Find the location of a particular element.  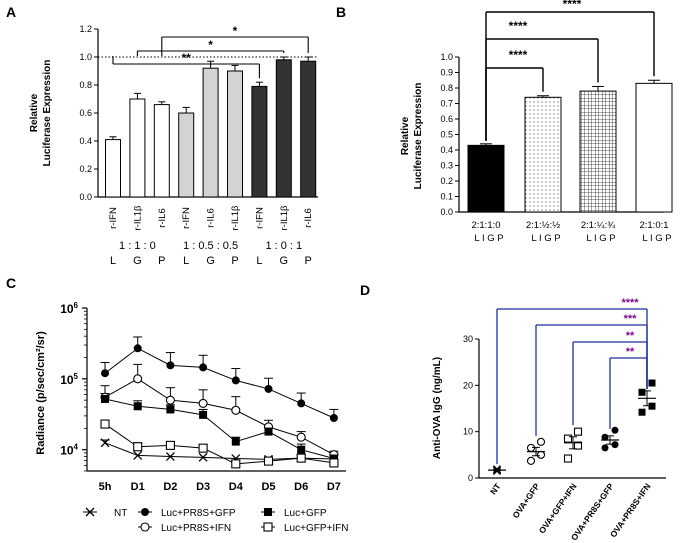

d-sig-label-3: ** is located at coordinates (630, 352).